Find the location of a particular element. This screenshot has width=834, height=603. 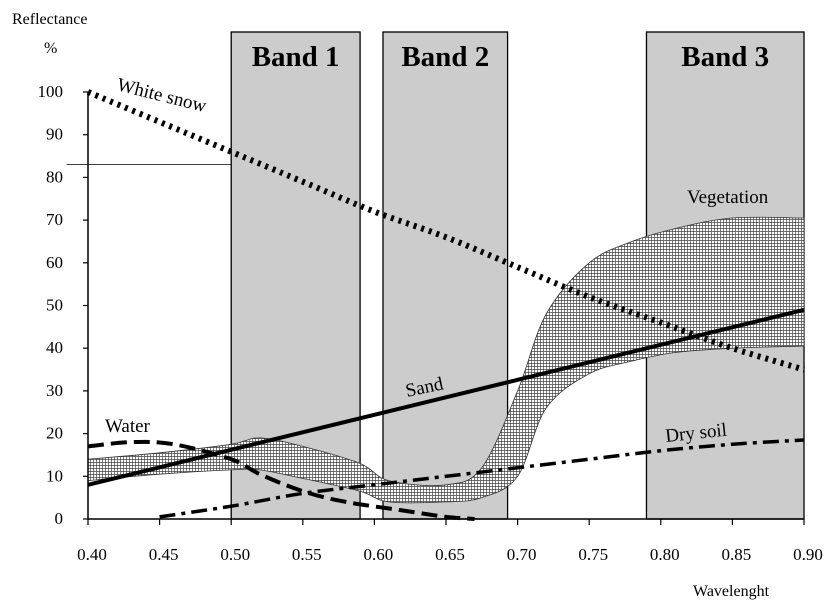

y-tick-label: 100 is located at coordinates (51, 91).